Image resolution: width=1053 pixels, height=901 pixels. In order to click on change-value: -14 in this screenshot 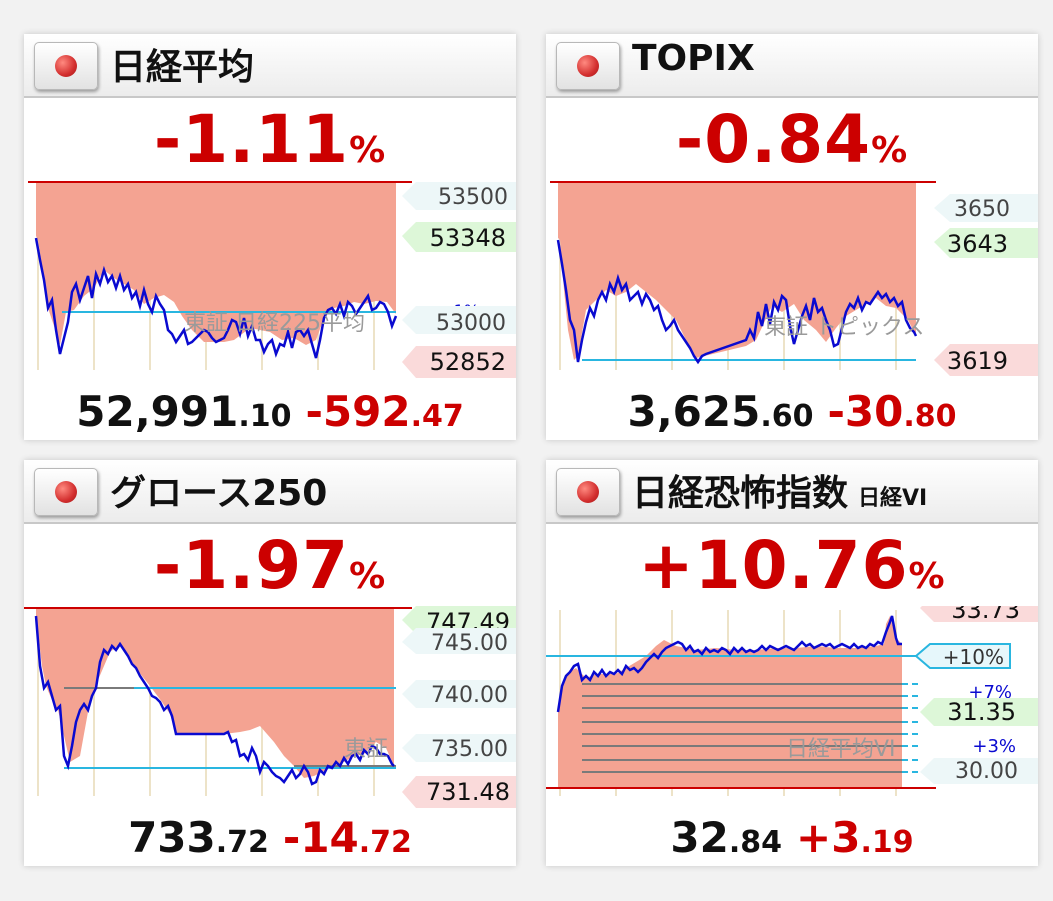, I will do `click(320, 837)`.